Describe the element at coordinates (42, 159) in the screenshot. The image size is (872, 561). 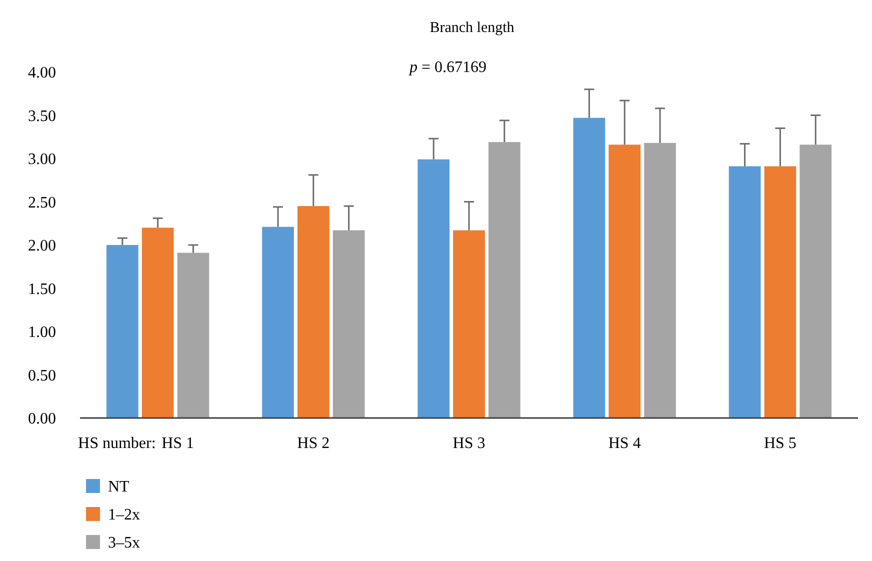
I see `y-tick-label: 3.00` at that location.